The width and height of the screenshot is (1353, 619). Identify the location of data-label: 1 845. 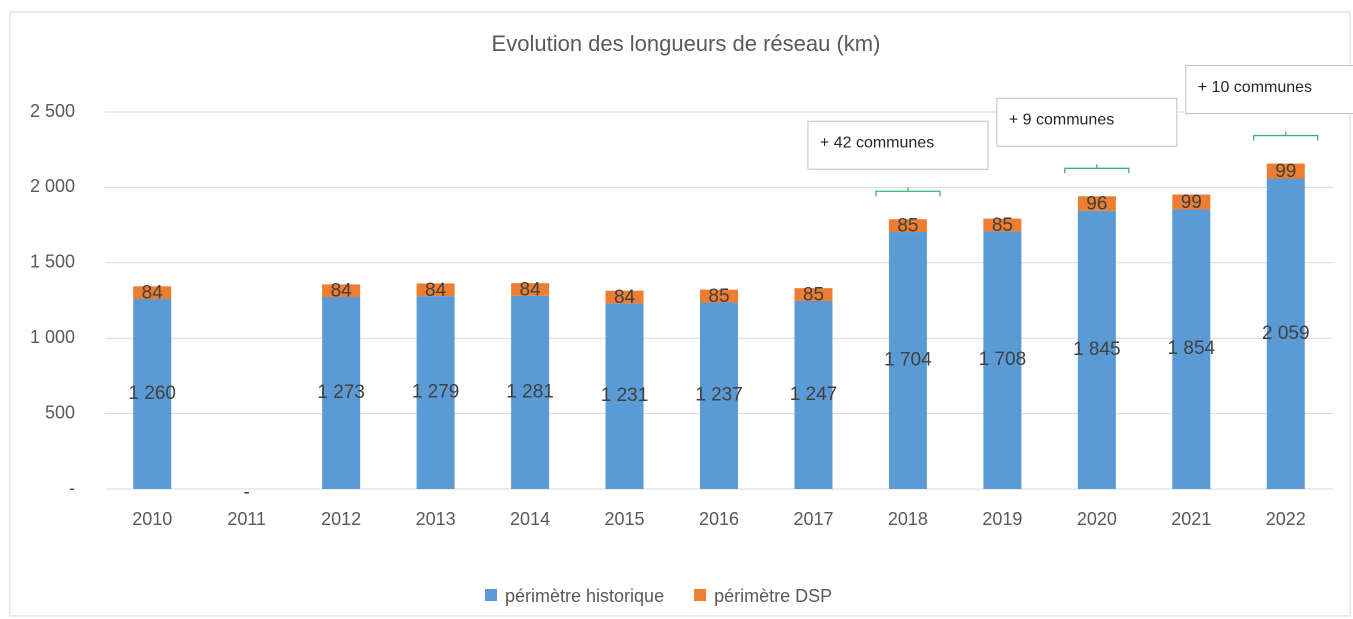
(1097, 349).